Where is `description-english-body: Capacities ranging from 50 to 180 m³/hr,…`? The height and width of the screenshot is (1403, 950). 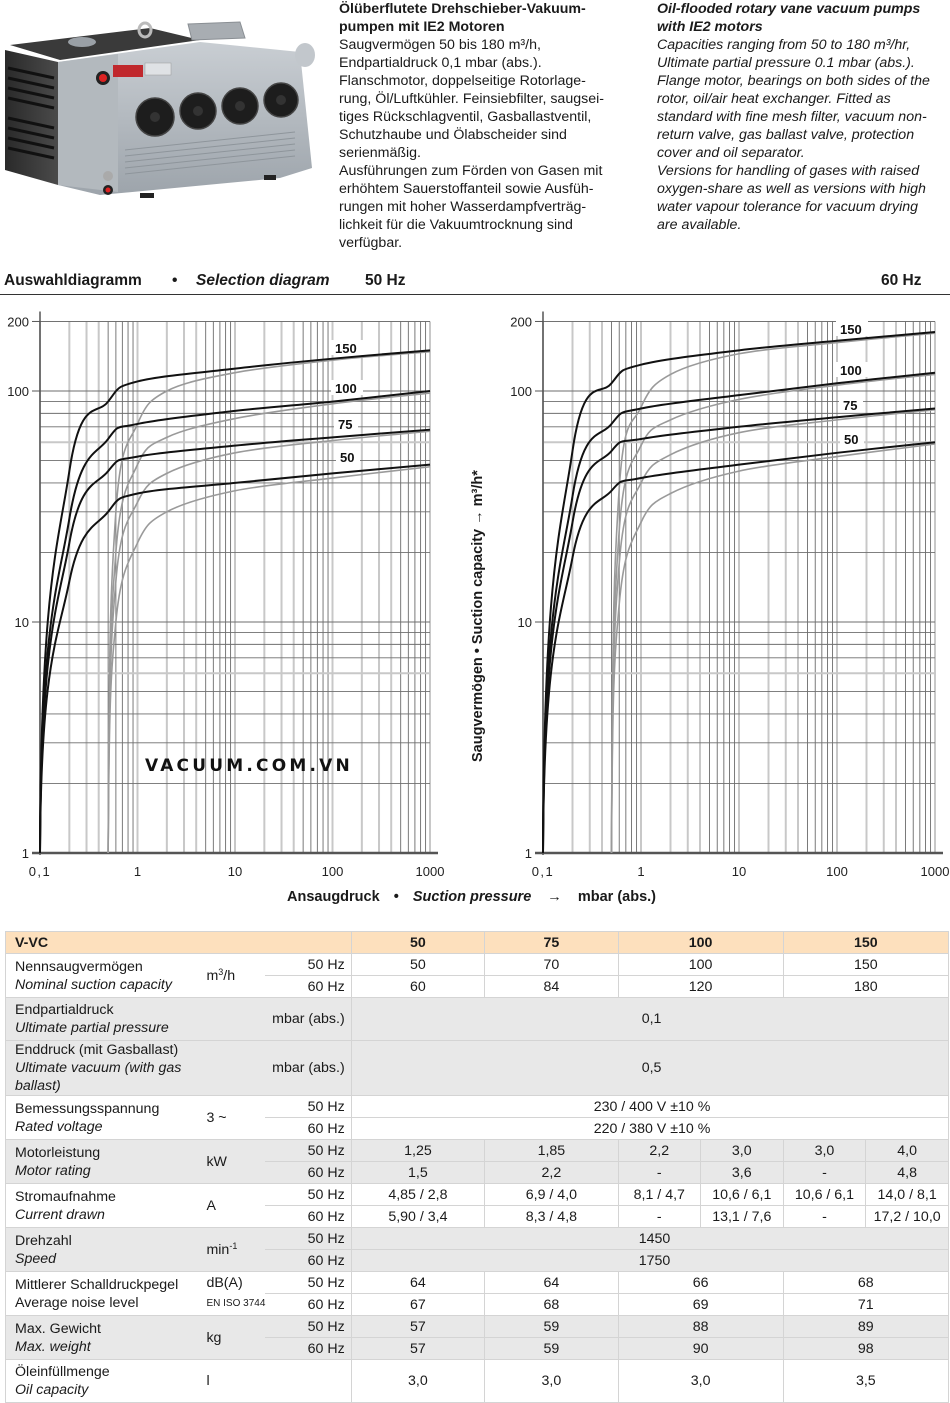 description-english-body: Capacities ranging from 50 to 180 m³/hr,… is located at coordinates (803, 135).